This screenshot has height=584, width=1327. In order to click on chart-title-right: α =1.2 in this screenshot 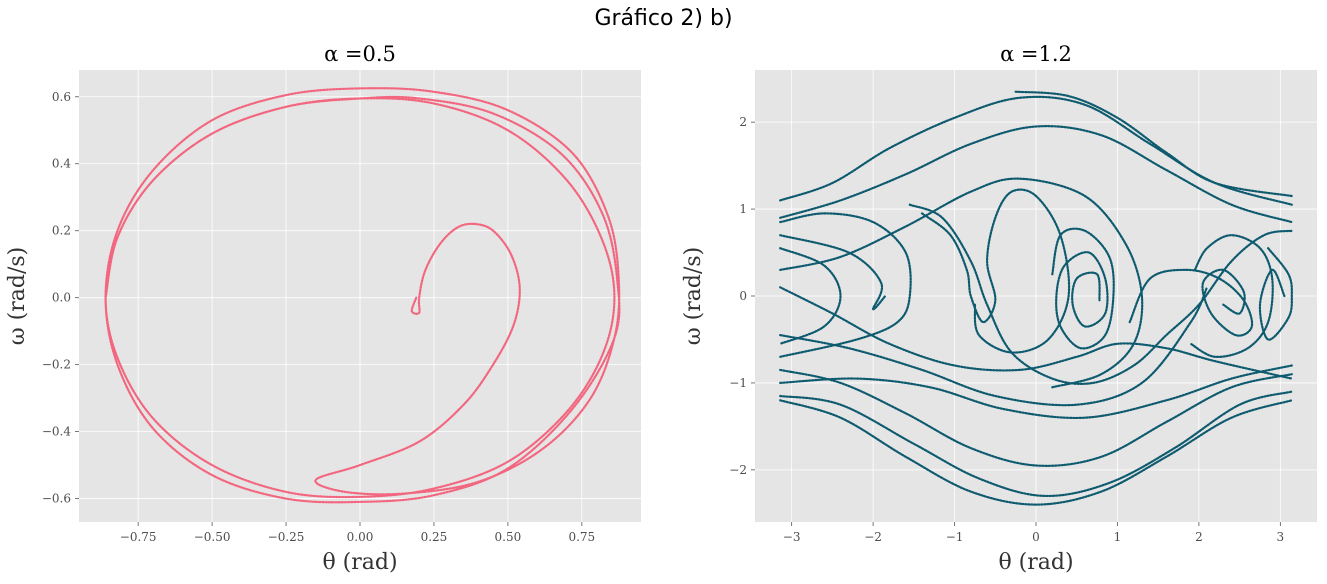, I will do `click(1036, 54)`.